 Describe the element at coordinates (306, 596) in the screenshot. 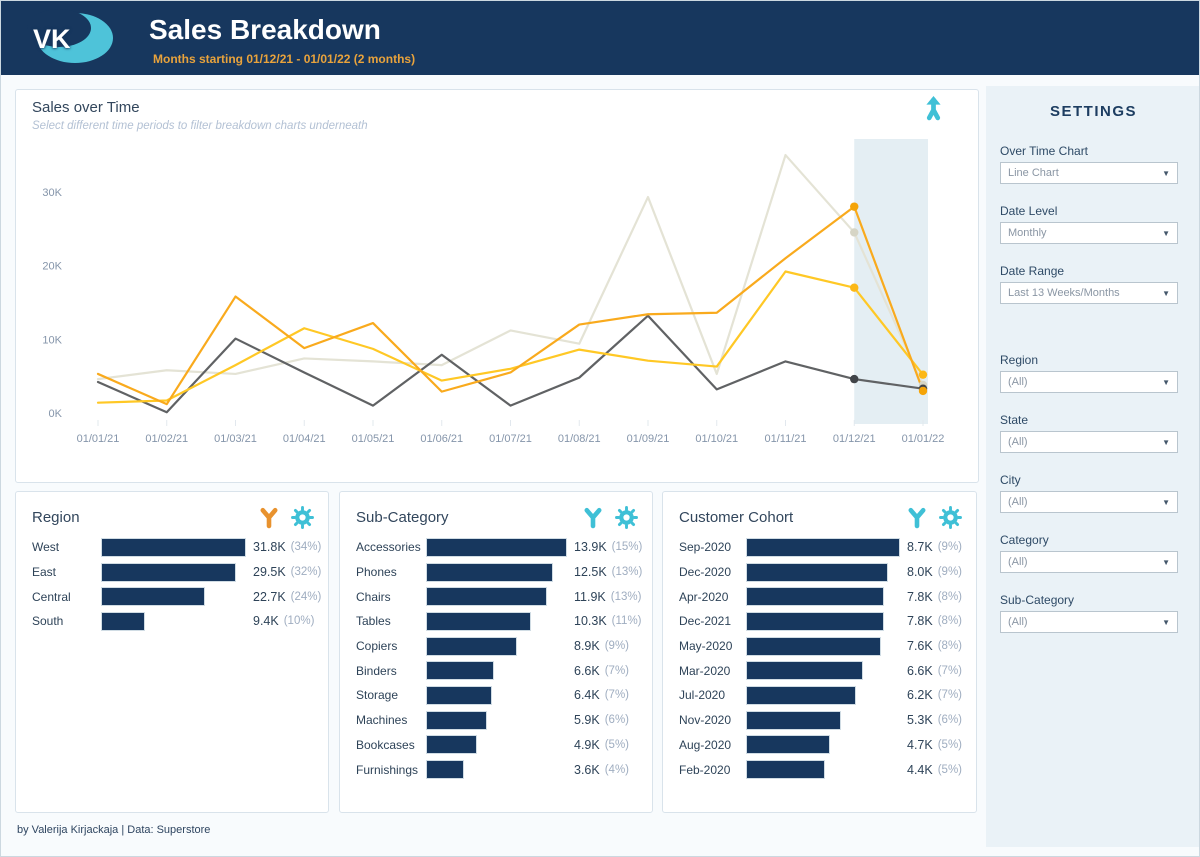

I see `bar-percent: (24%)` at that location.